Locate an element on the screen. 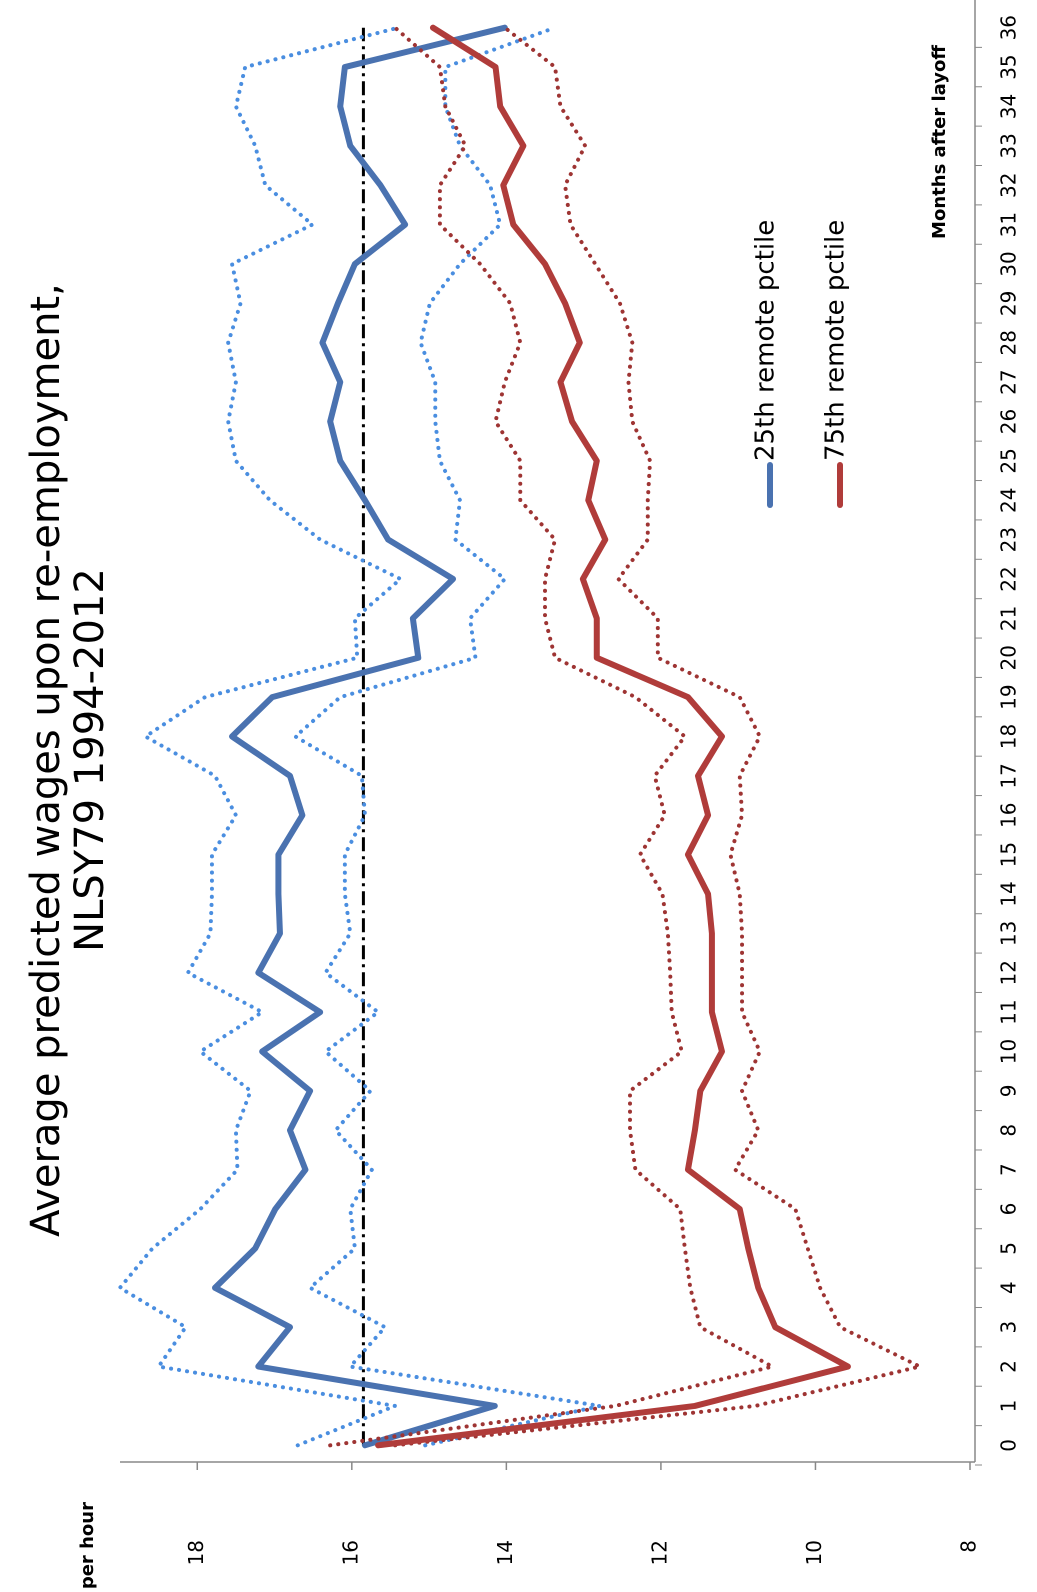 The height and width of the screenshot is (1592, 1037). x-tick-label: 35 is located at coordinates (1009, 66).